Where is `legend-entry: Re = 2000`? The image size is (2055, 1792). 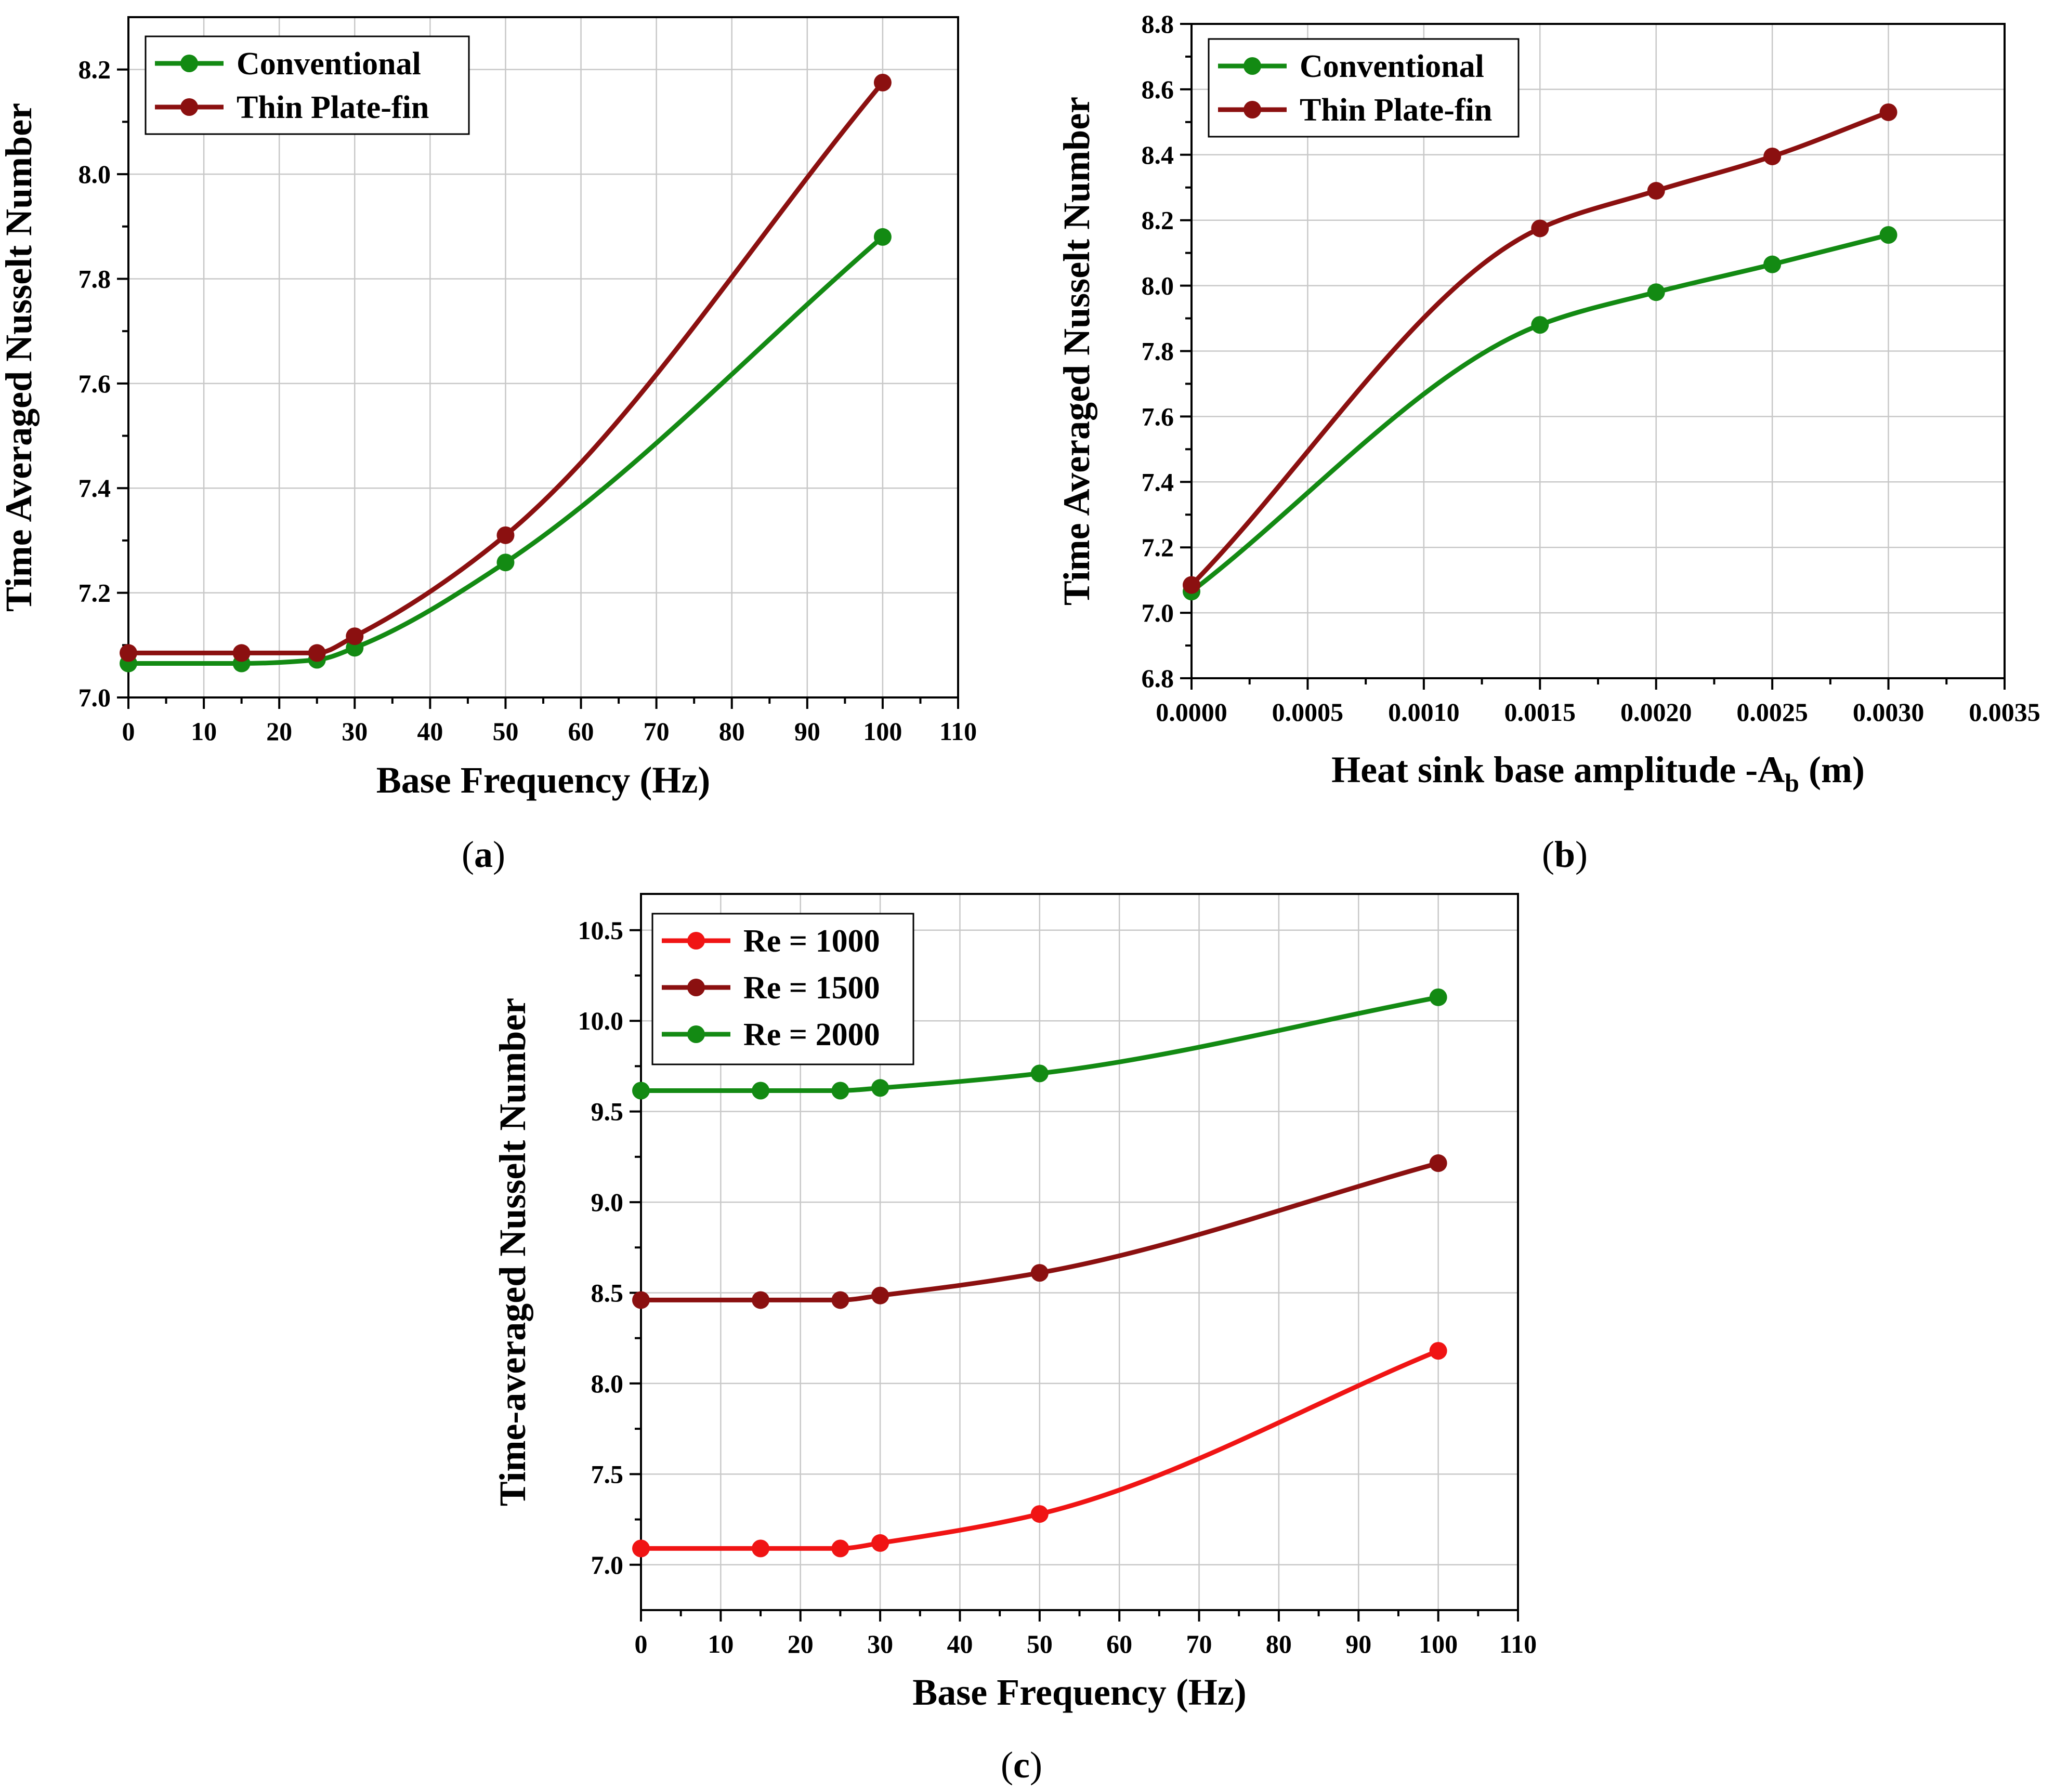 legend-entry: Re = 2000 is located at coordinates (771, 1034).